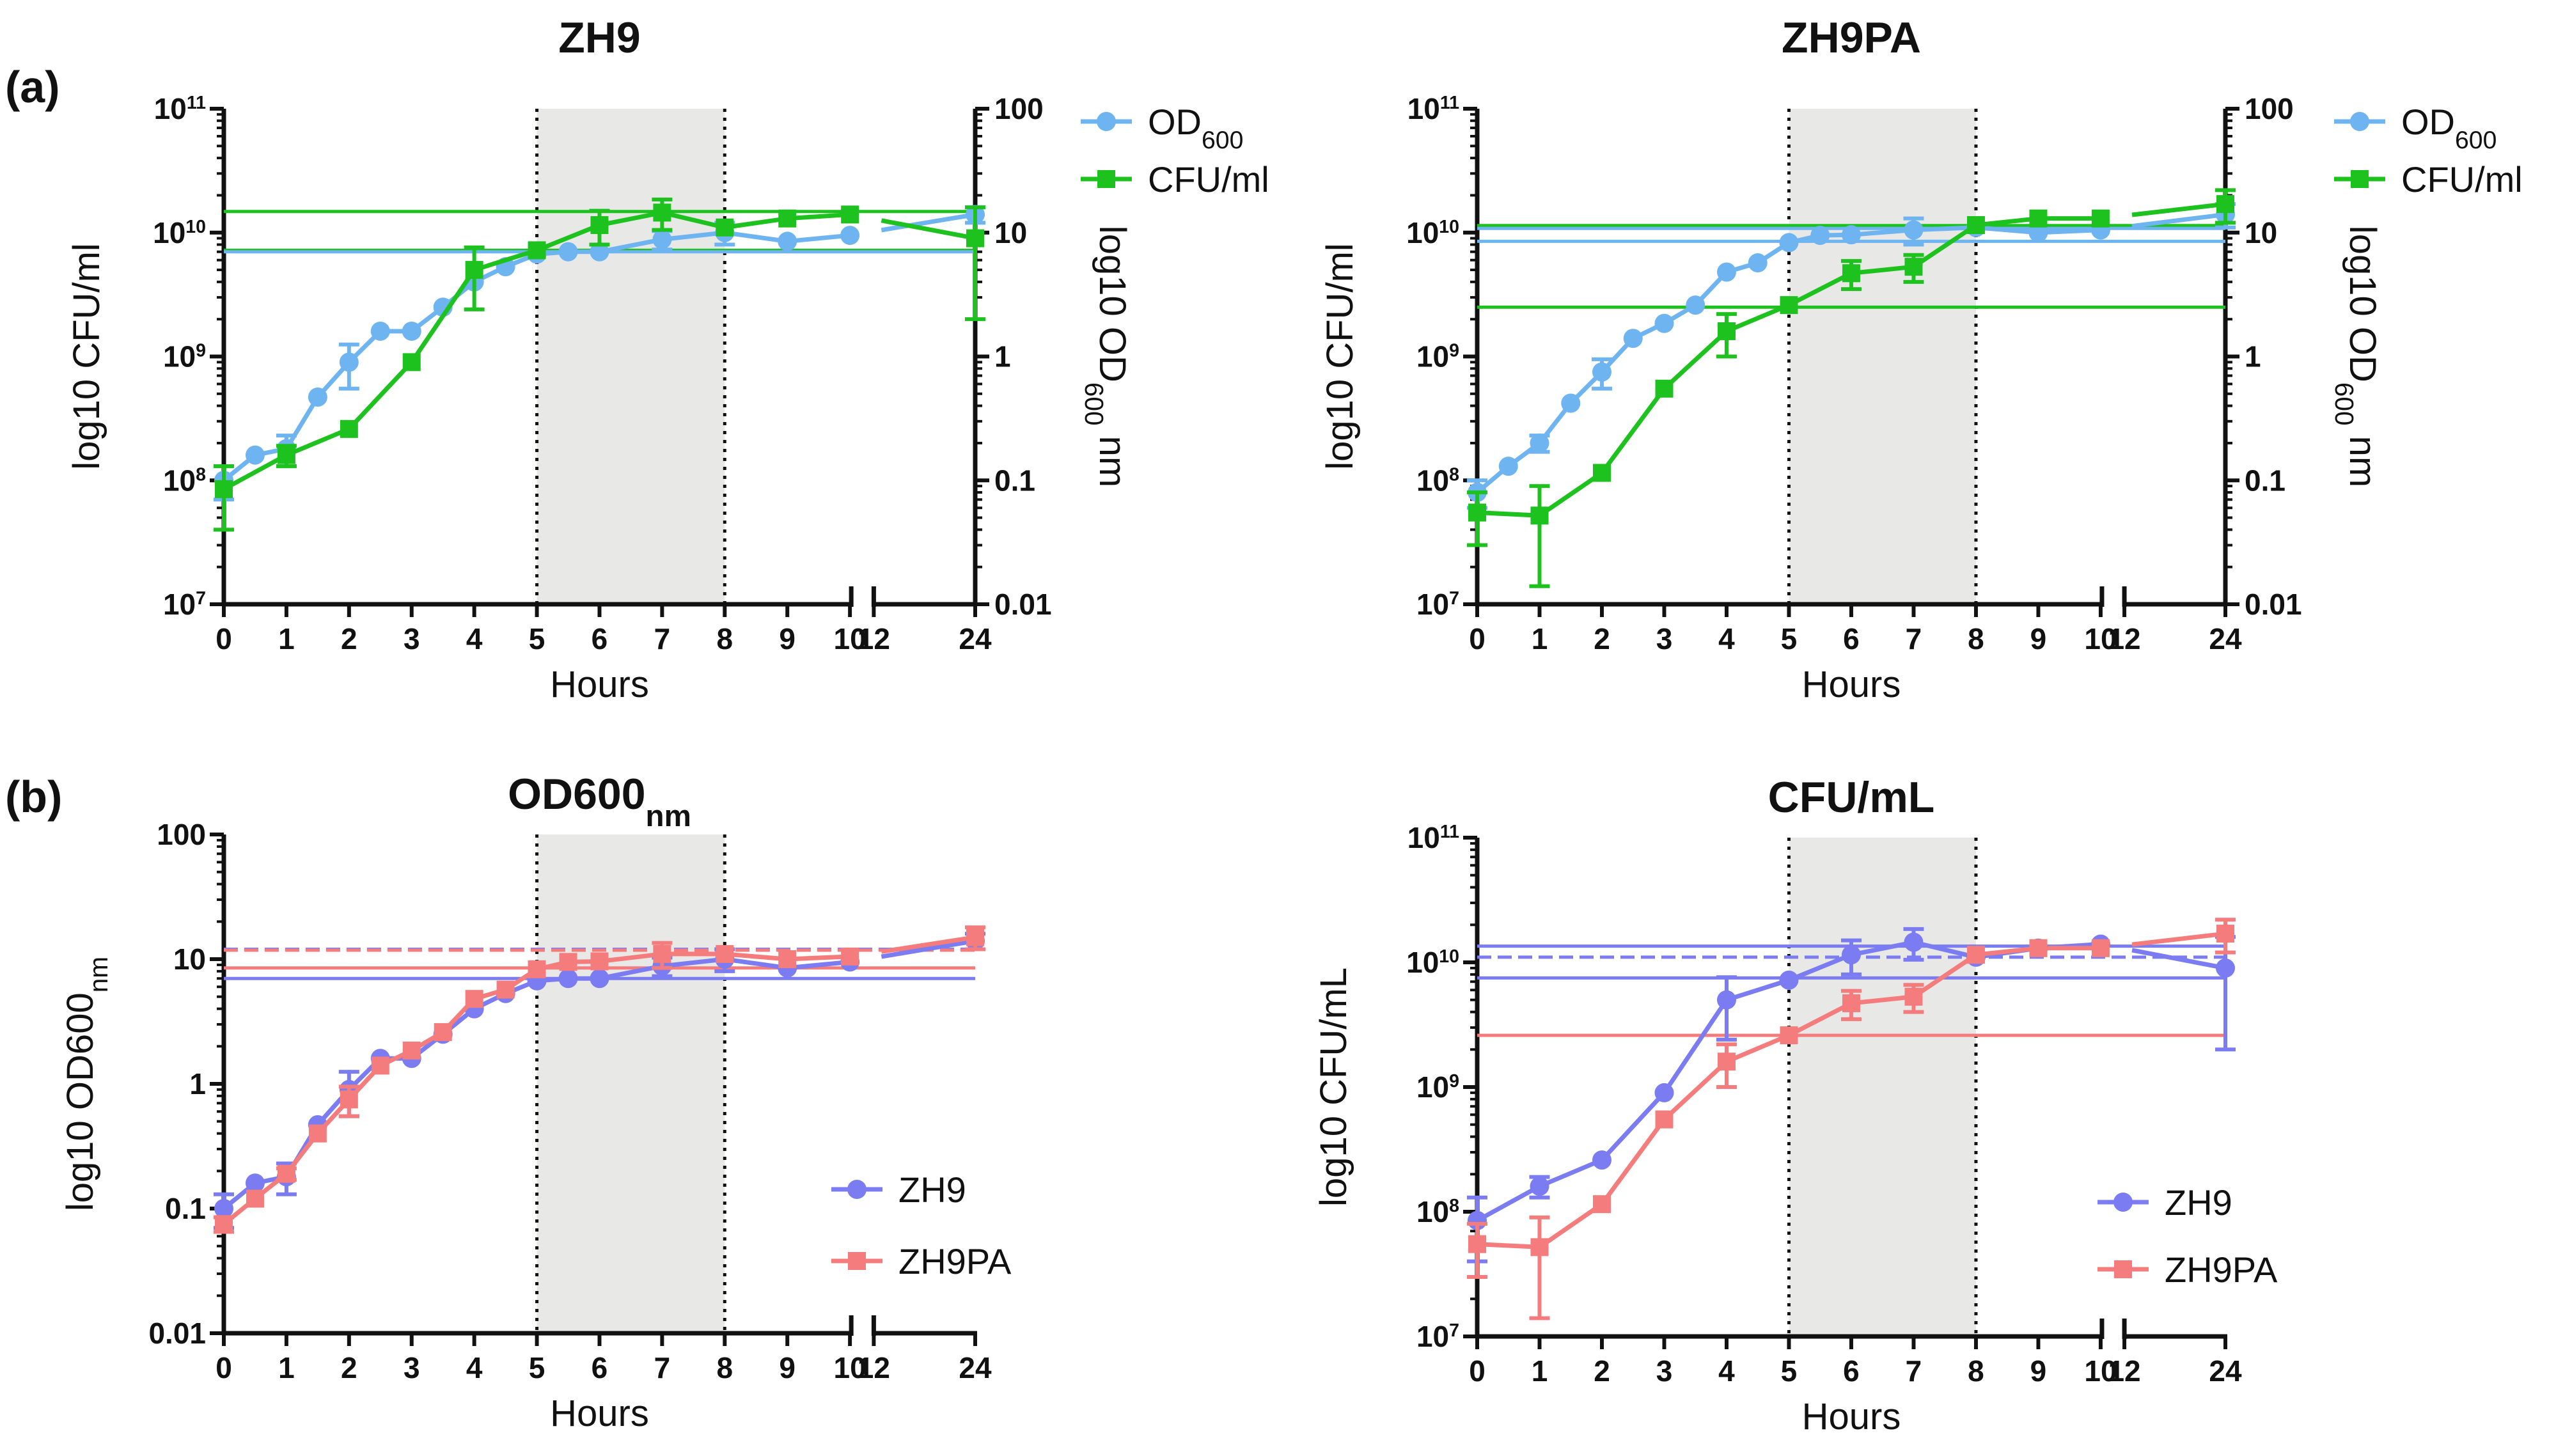 Image resolution: width=2556 pixels, height=1456 pixels. Describe the element at coordinates (2273, 604) in the screenshot. I see `y-tick-label-right: 0.01` at that location.